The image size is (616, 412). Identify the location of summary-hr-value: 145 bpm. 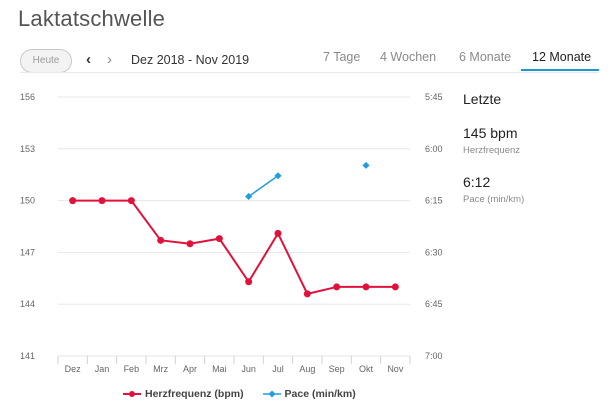
(490, 133).